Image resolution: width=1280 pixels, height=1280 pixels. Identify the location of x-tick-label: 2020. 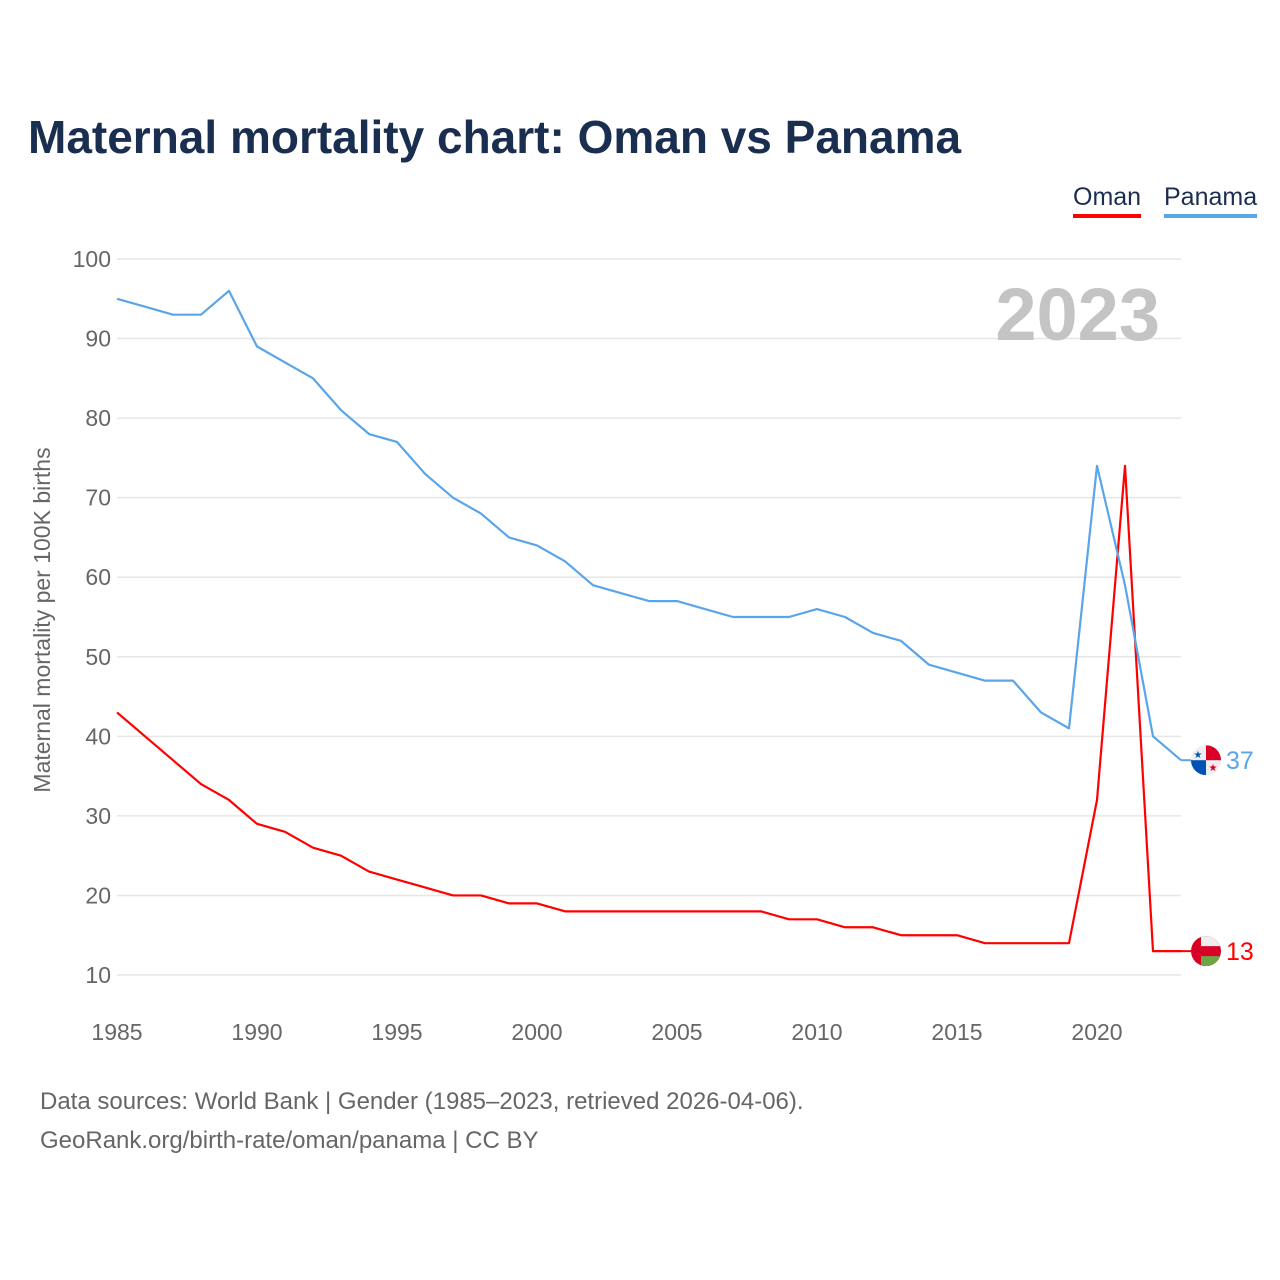
(1096, 1032).